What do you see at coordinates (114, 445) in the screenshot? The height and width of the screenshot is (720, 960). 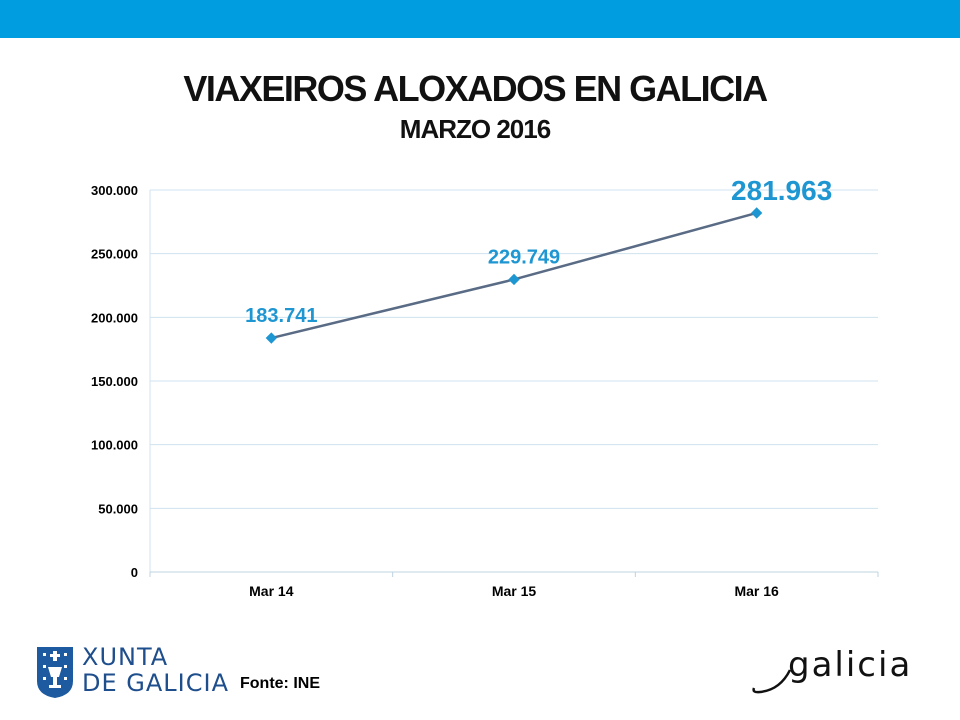 I see `y-tick-label: 100.000` at bounding box center [114, 445].